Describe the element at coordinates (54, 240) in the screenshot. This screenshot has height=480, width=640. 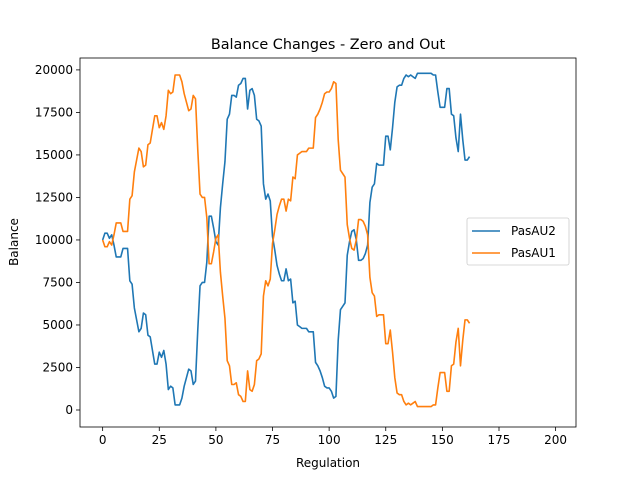
I see `y-tick-label: 10000` at that location.